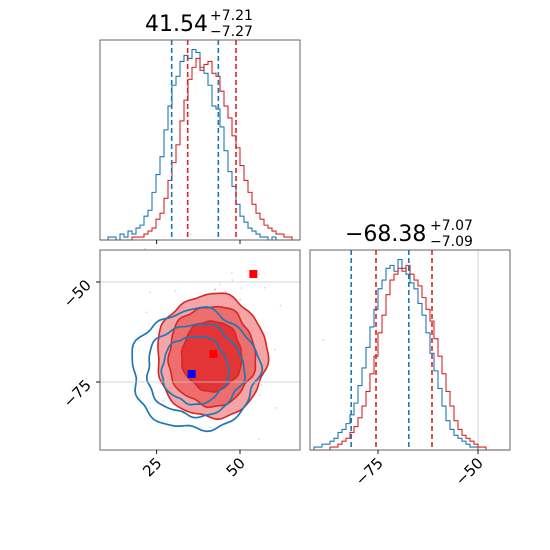  I want to click on param2-x-tick-label: −50, so click(469, 471).